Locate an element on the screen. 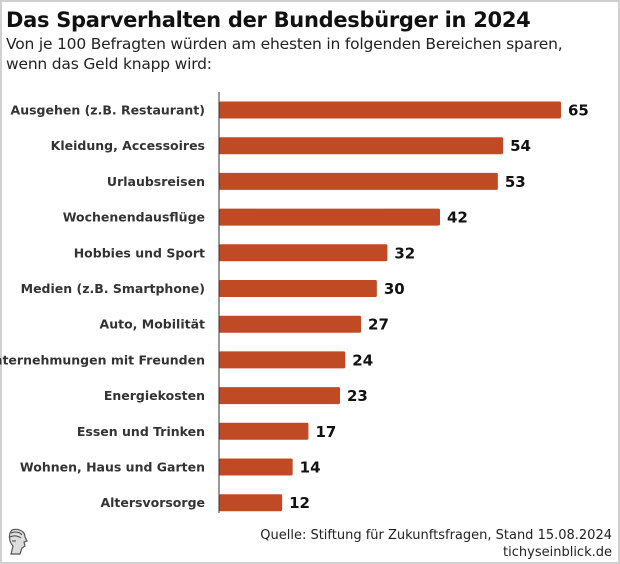 The width and height of the screenshot is (620, 564). value-label: 65 is located at coordinates (578, 111).